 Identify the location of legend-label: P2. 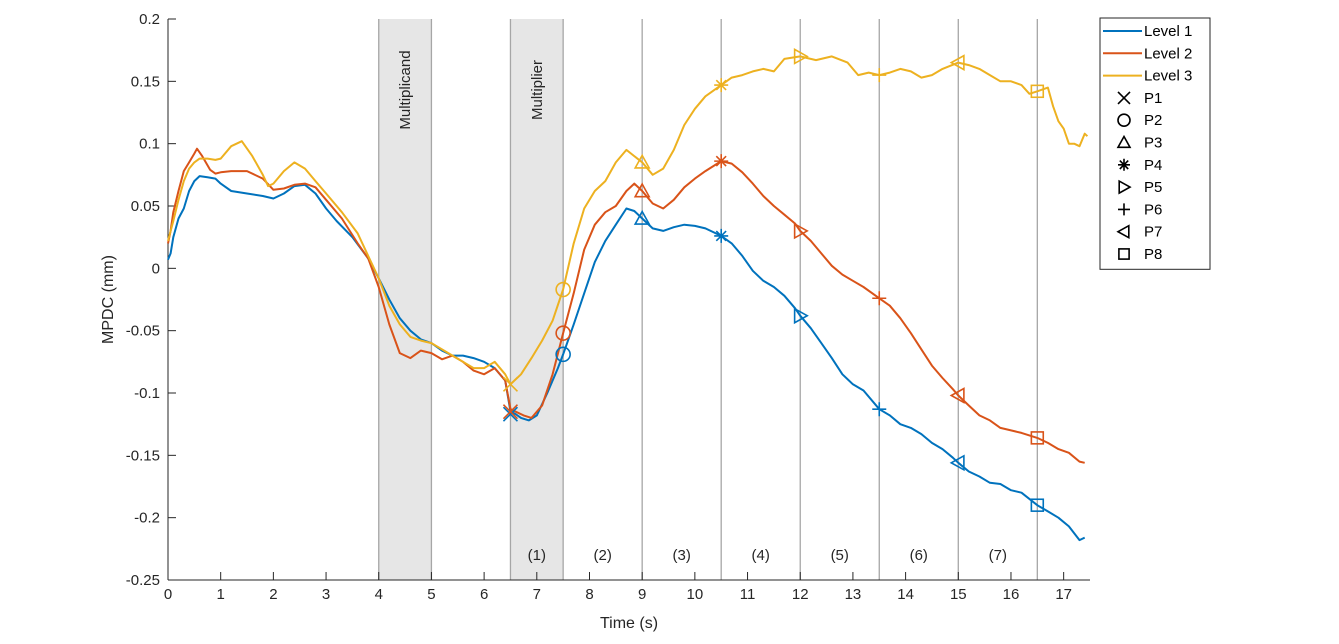
(1153, 120).